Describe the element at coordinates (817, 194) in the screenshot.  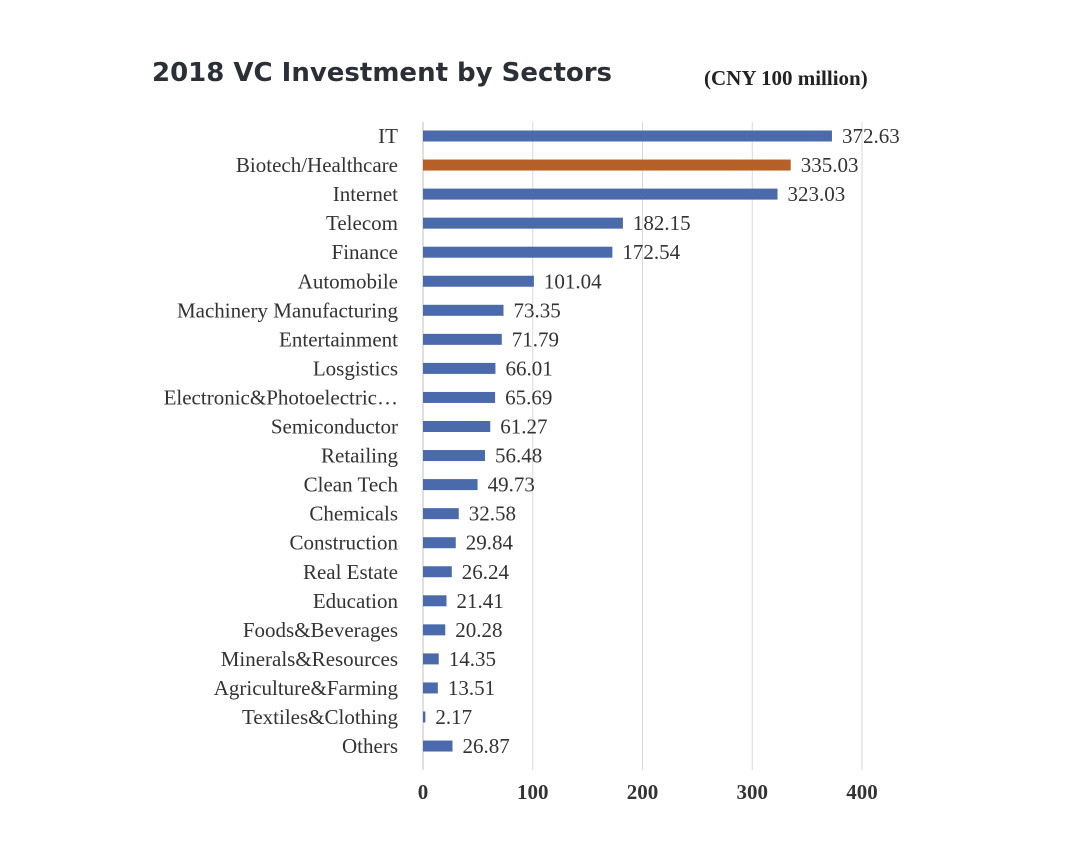
I see `data-label: 323.03` at that location.